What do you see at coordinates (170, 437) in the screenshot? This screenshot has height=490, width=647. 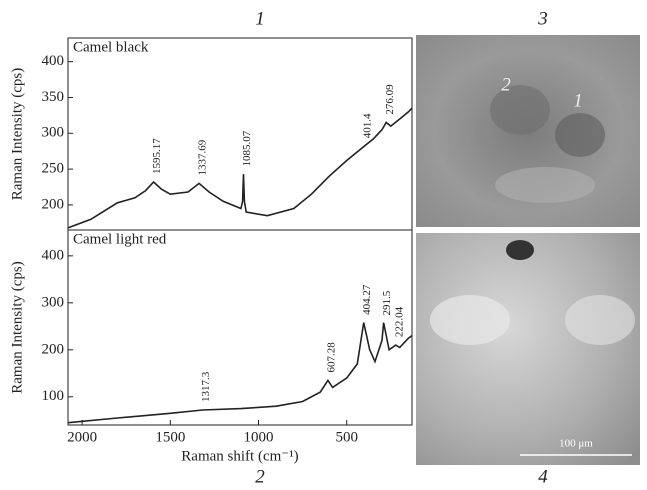 I see `x-tick-label: 1500` at bounding box center [170, 437].